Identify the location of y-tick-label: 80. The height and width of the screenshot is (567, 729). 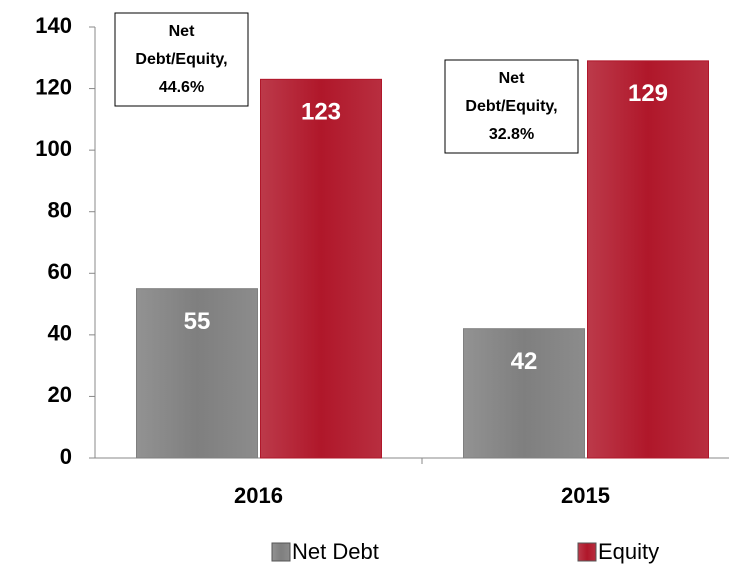
(60, 210).